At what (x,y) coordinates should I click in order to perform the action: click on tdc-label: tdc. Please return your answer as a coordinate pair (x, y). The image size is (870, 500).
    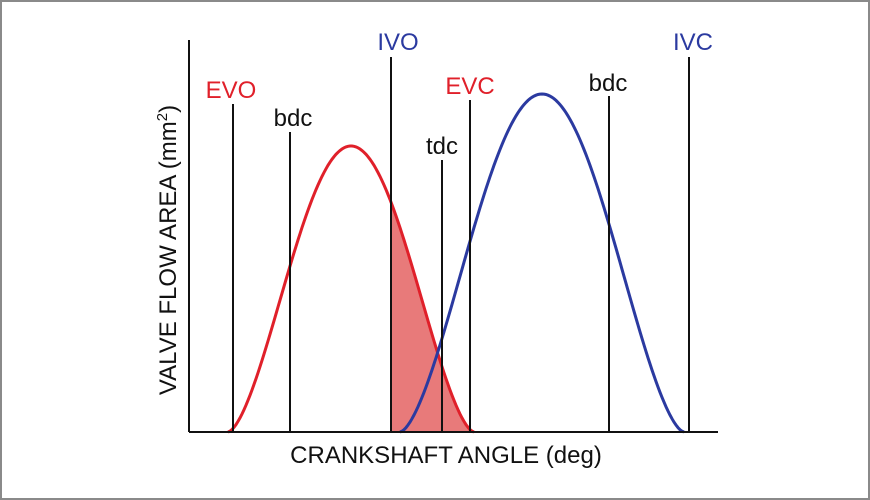
    Looking at the image, I should click on (442, 146).